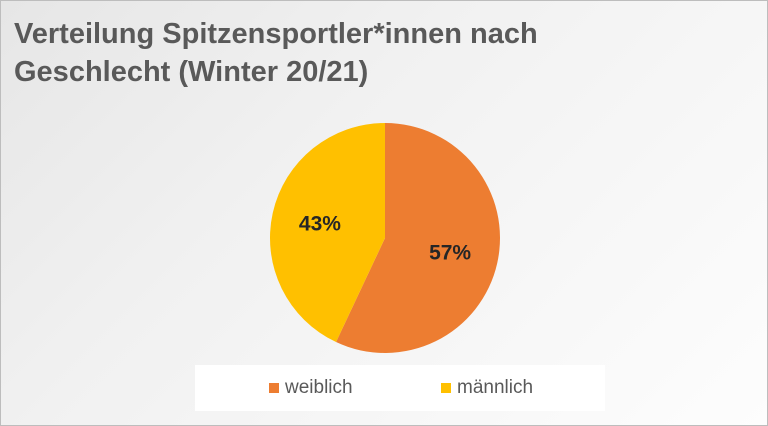 This screenshot has height=426, width=768. What do you see at coordinates (274, 388) in the screenshot?
I see `legend-swatch-weiblich` at bounding box center [274, 388].